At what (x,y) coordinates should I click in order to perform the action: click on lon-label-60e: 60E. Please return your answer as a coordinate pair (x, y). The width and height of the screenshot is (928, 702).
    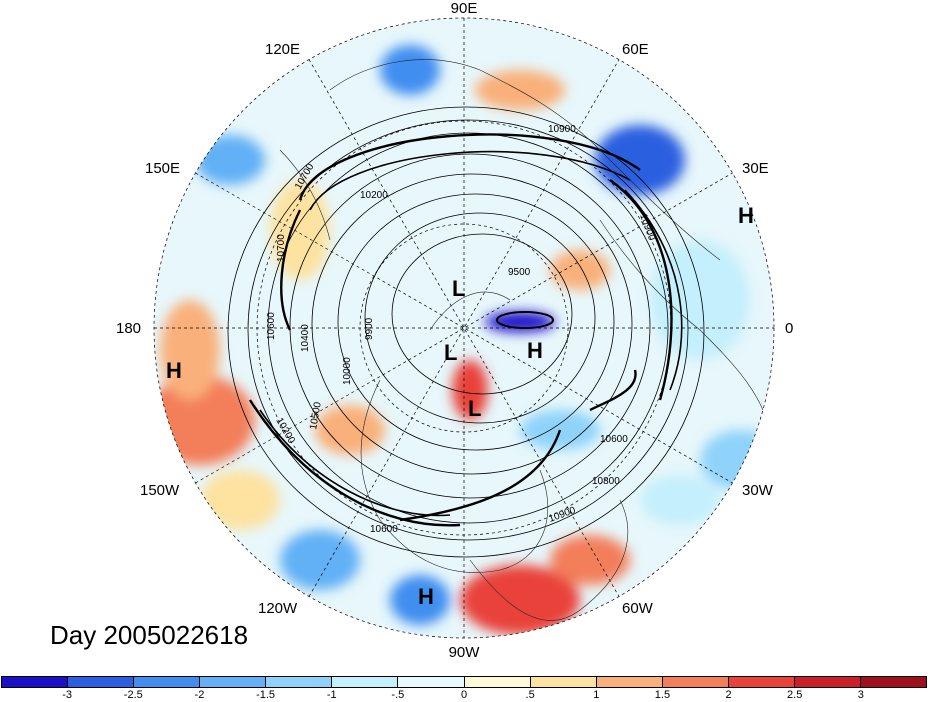
    Looking at the image, I should click on (635, 49).